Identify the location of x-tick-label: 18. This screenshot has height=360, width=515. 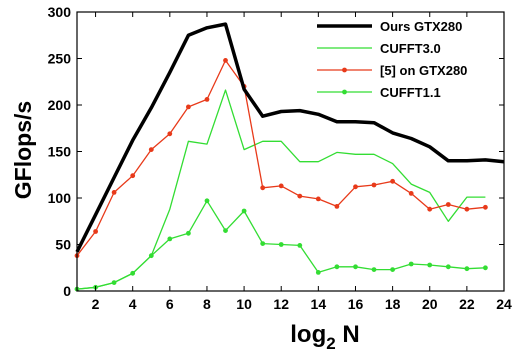
(393, 304).